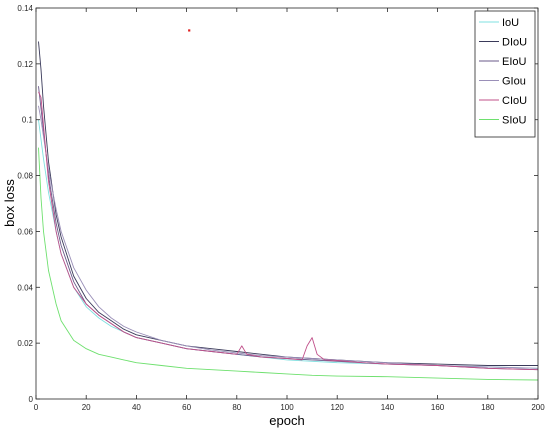  Describe the element at coordinates (25, 231) in the screenshot. I see `y-tick-label: 0.06` at that location.